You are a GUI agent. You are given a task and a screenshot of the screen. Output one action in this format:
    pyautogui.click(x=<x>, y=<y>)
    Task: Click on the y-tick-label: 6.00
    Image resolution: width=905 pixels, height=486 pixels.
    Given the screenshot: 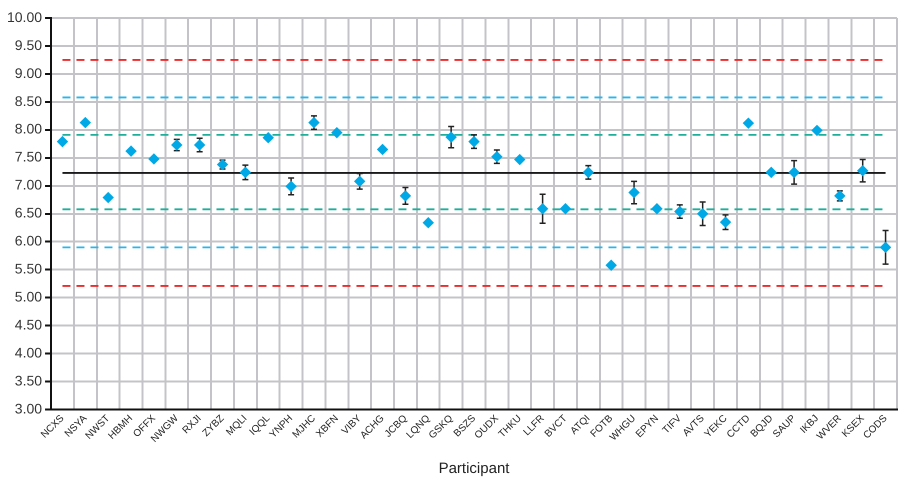 What is the action you would take?
    pyautogui.click(x=28, y=240)
    